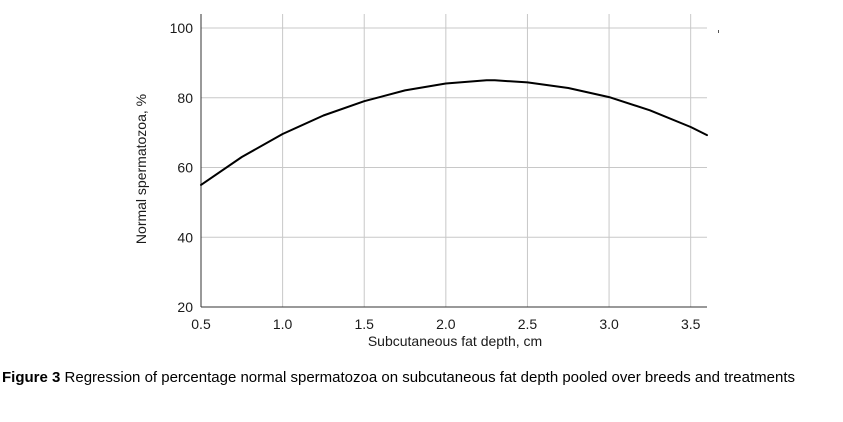 Image resolution: width=843 pixels, height=422 pixels. I want to click on caption-label: Figure 3, so click(31, 377).